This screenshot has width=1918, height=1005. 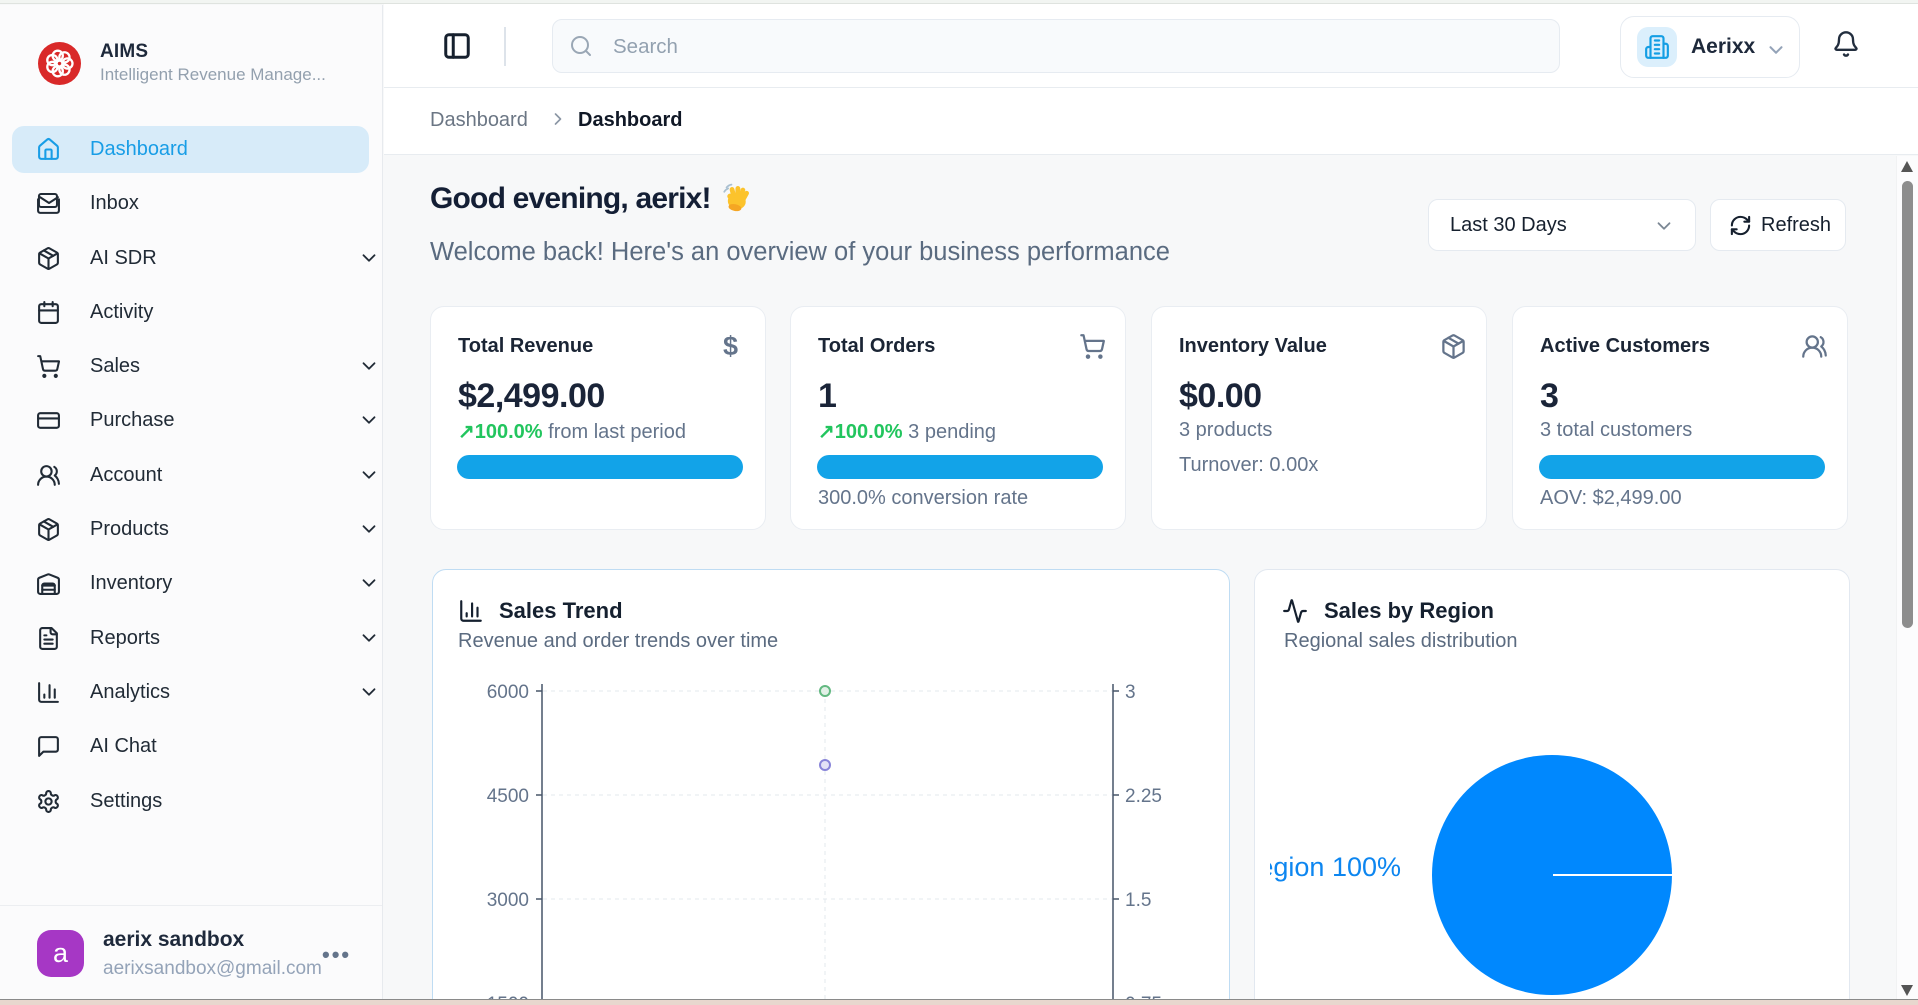 I want to click on svg-text: 1500, so click(x=508, y=997).